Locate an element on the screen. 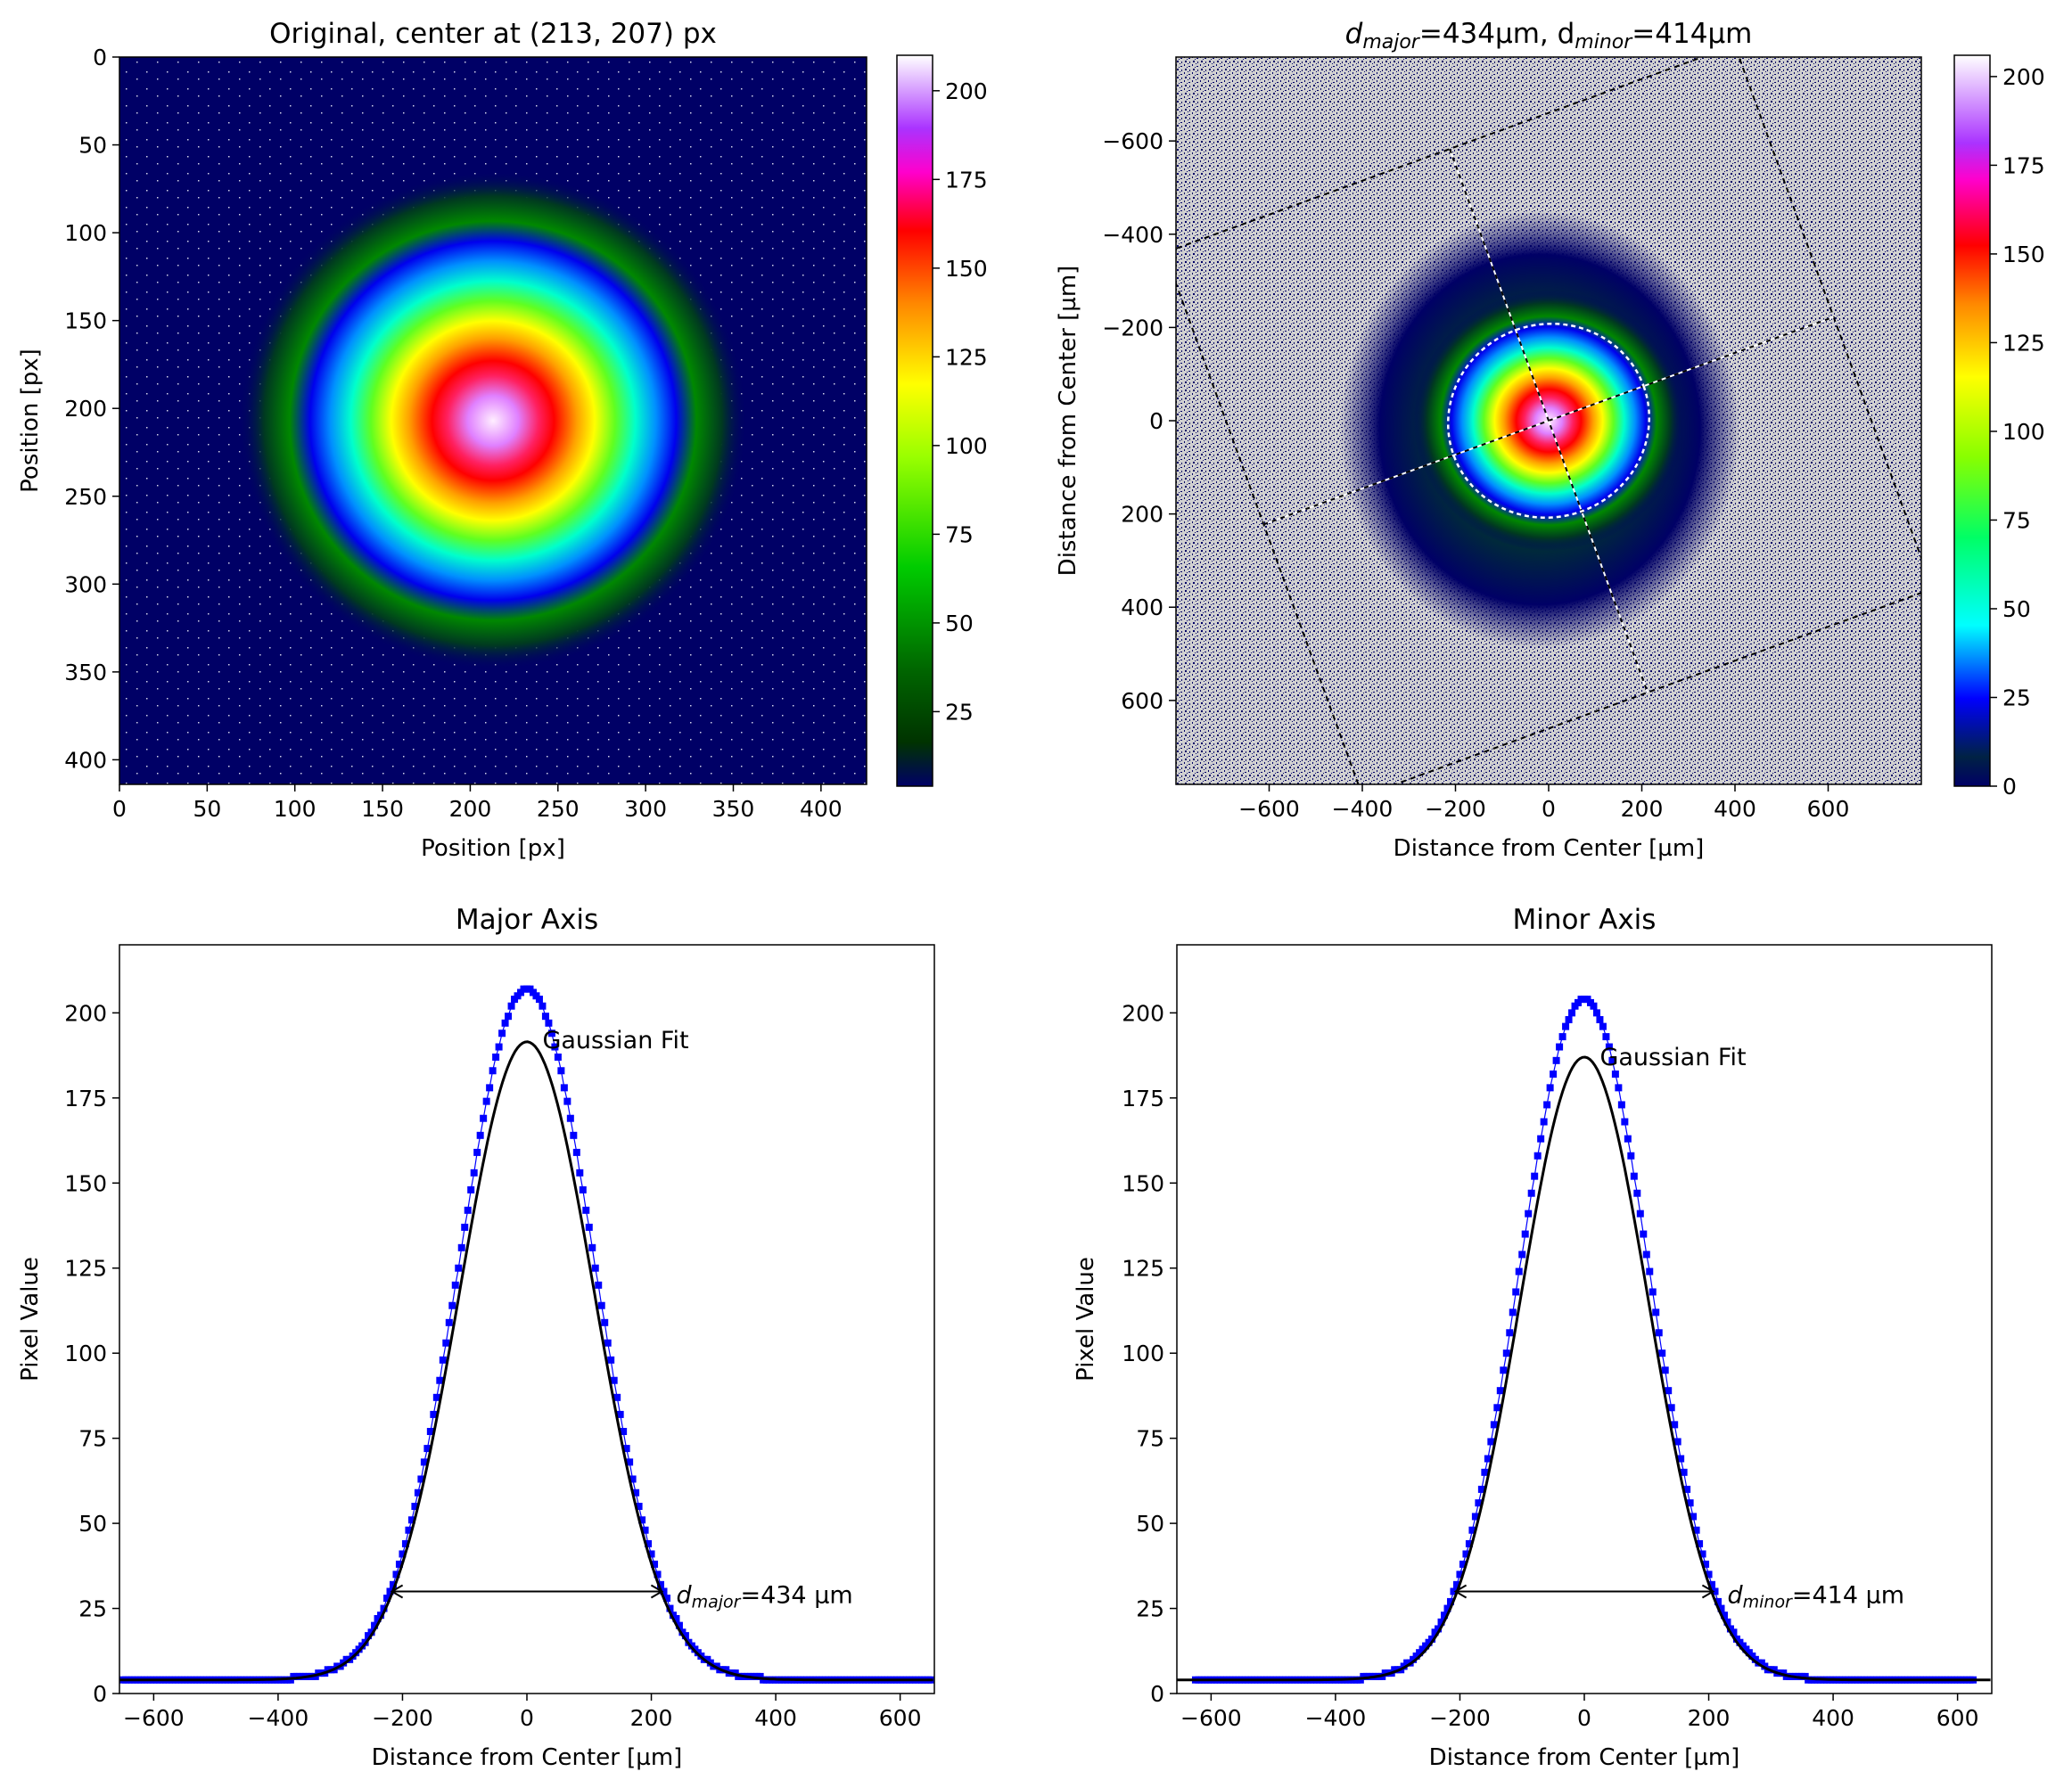 Image resolution: width=2072 pixels, height=1788 pixels. analysis-ytick-label: 600 is located at coordinates (1142, 701).